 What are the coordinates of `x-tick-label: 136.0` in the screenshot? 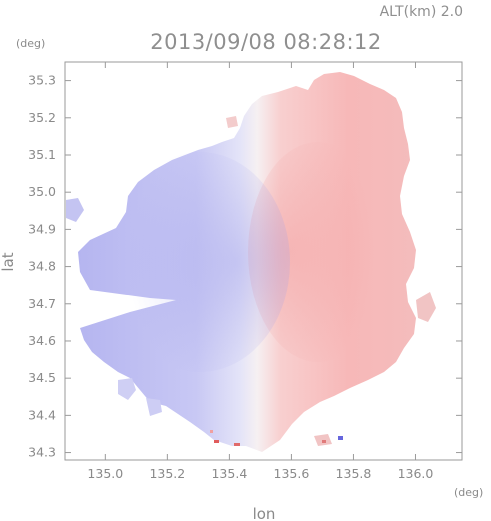 It's located at (416, 473).